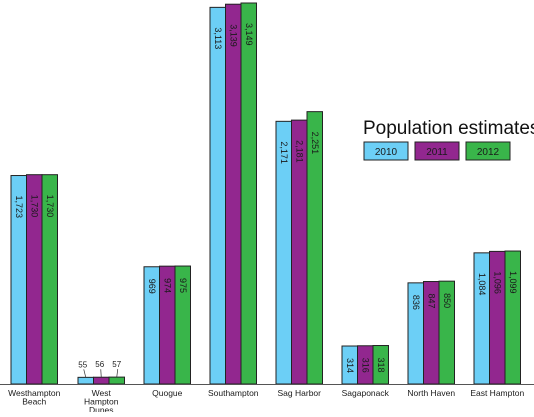  I want to click on value-label: 55, so click(82, 364).